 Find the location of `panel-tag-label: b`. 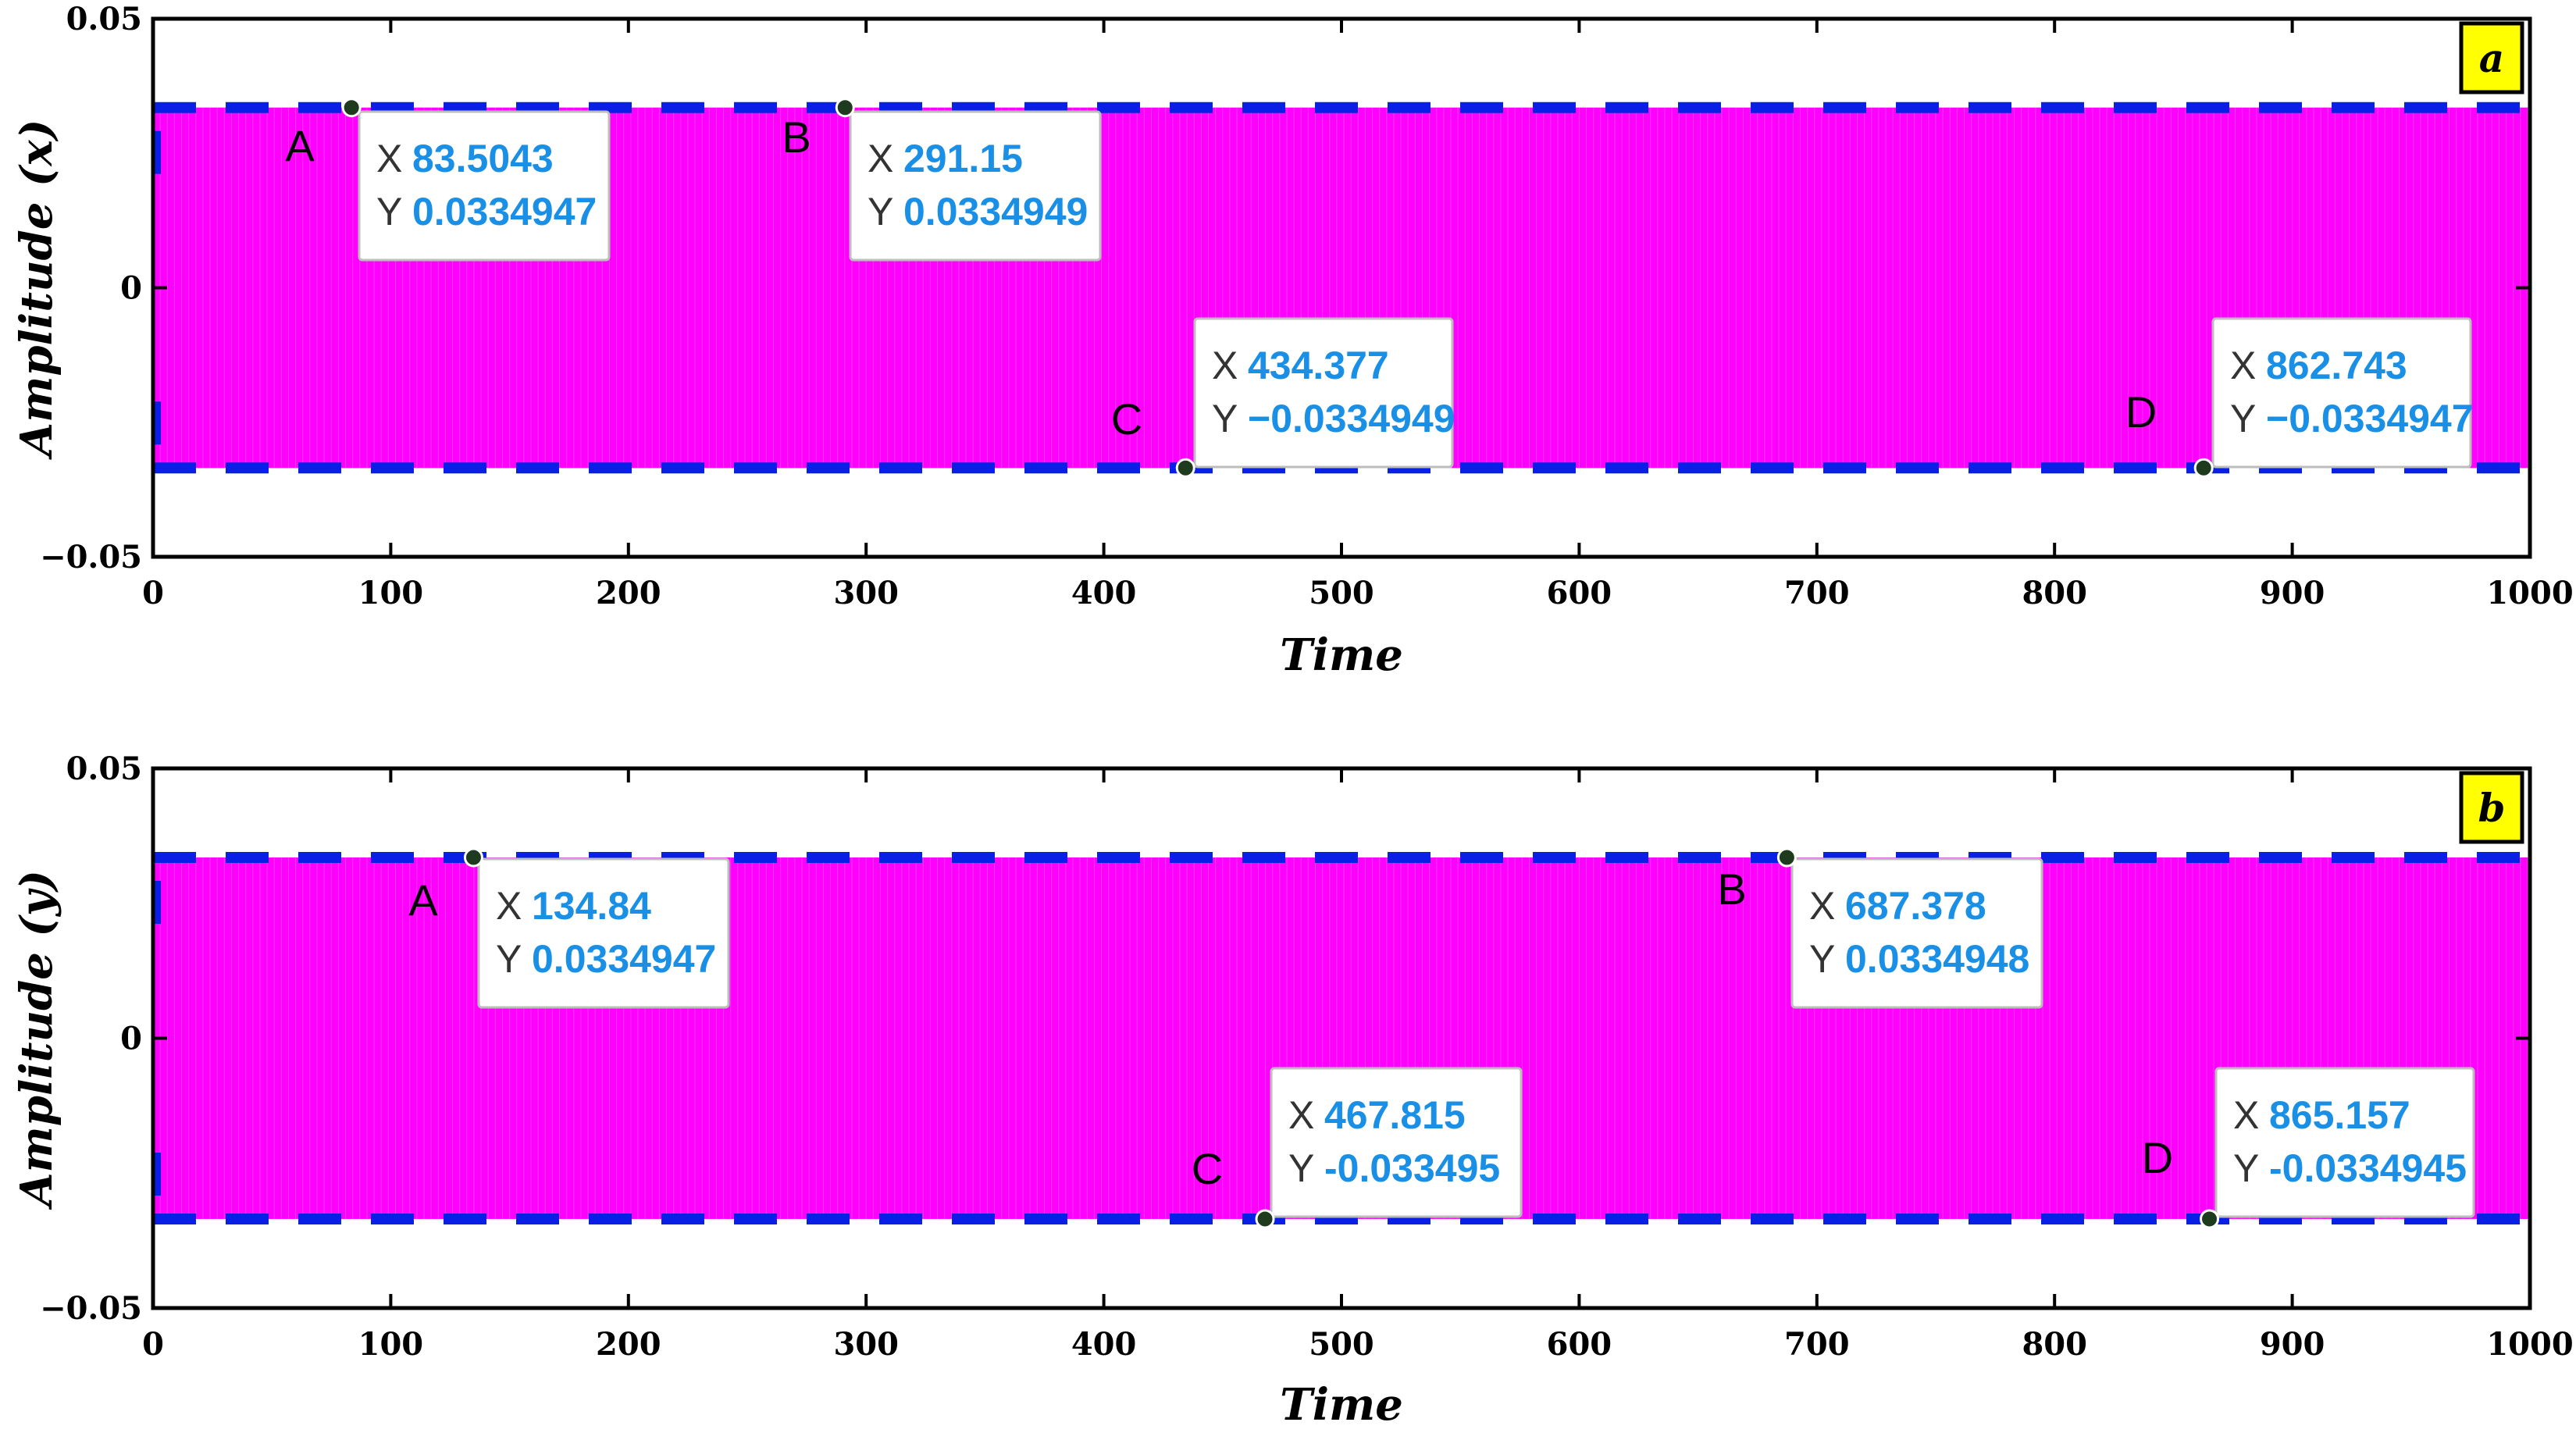

panel-tag-label: b is located at coordinates (2492, 808).